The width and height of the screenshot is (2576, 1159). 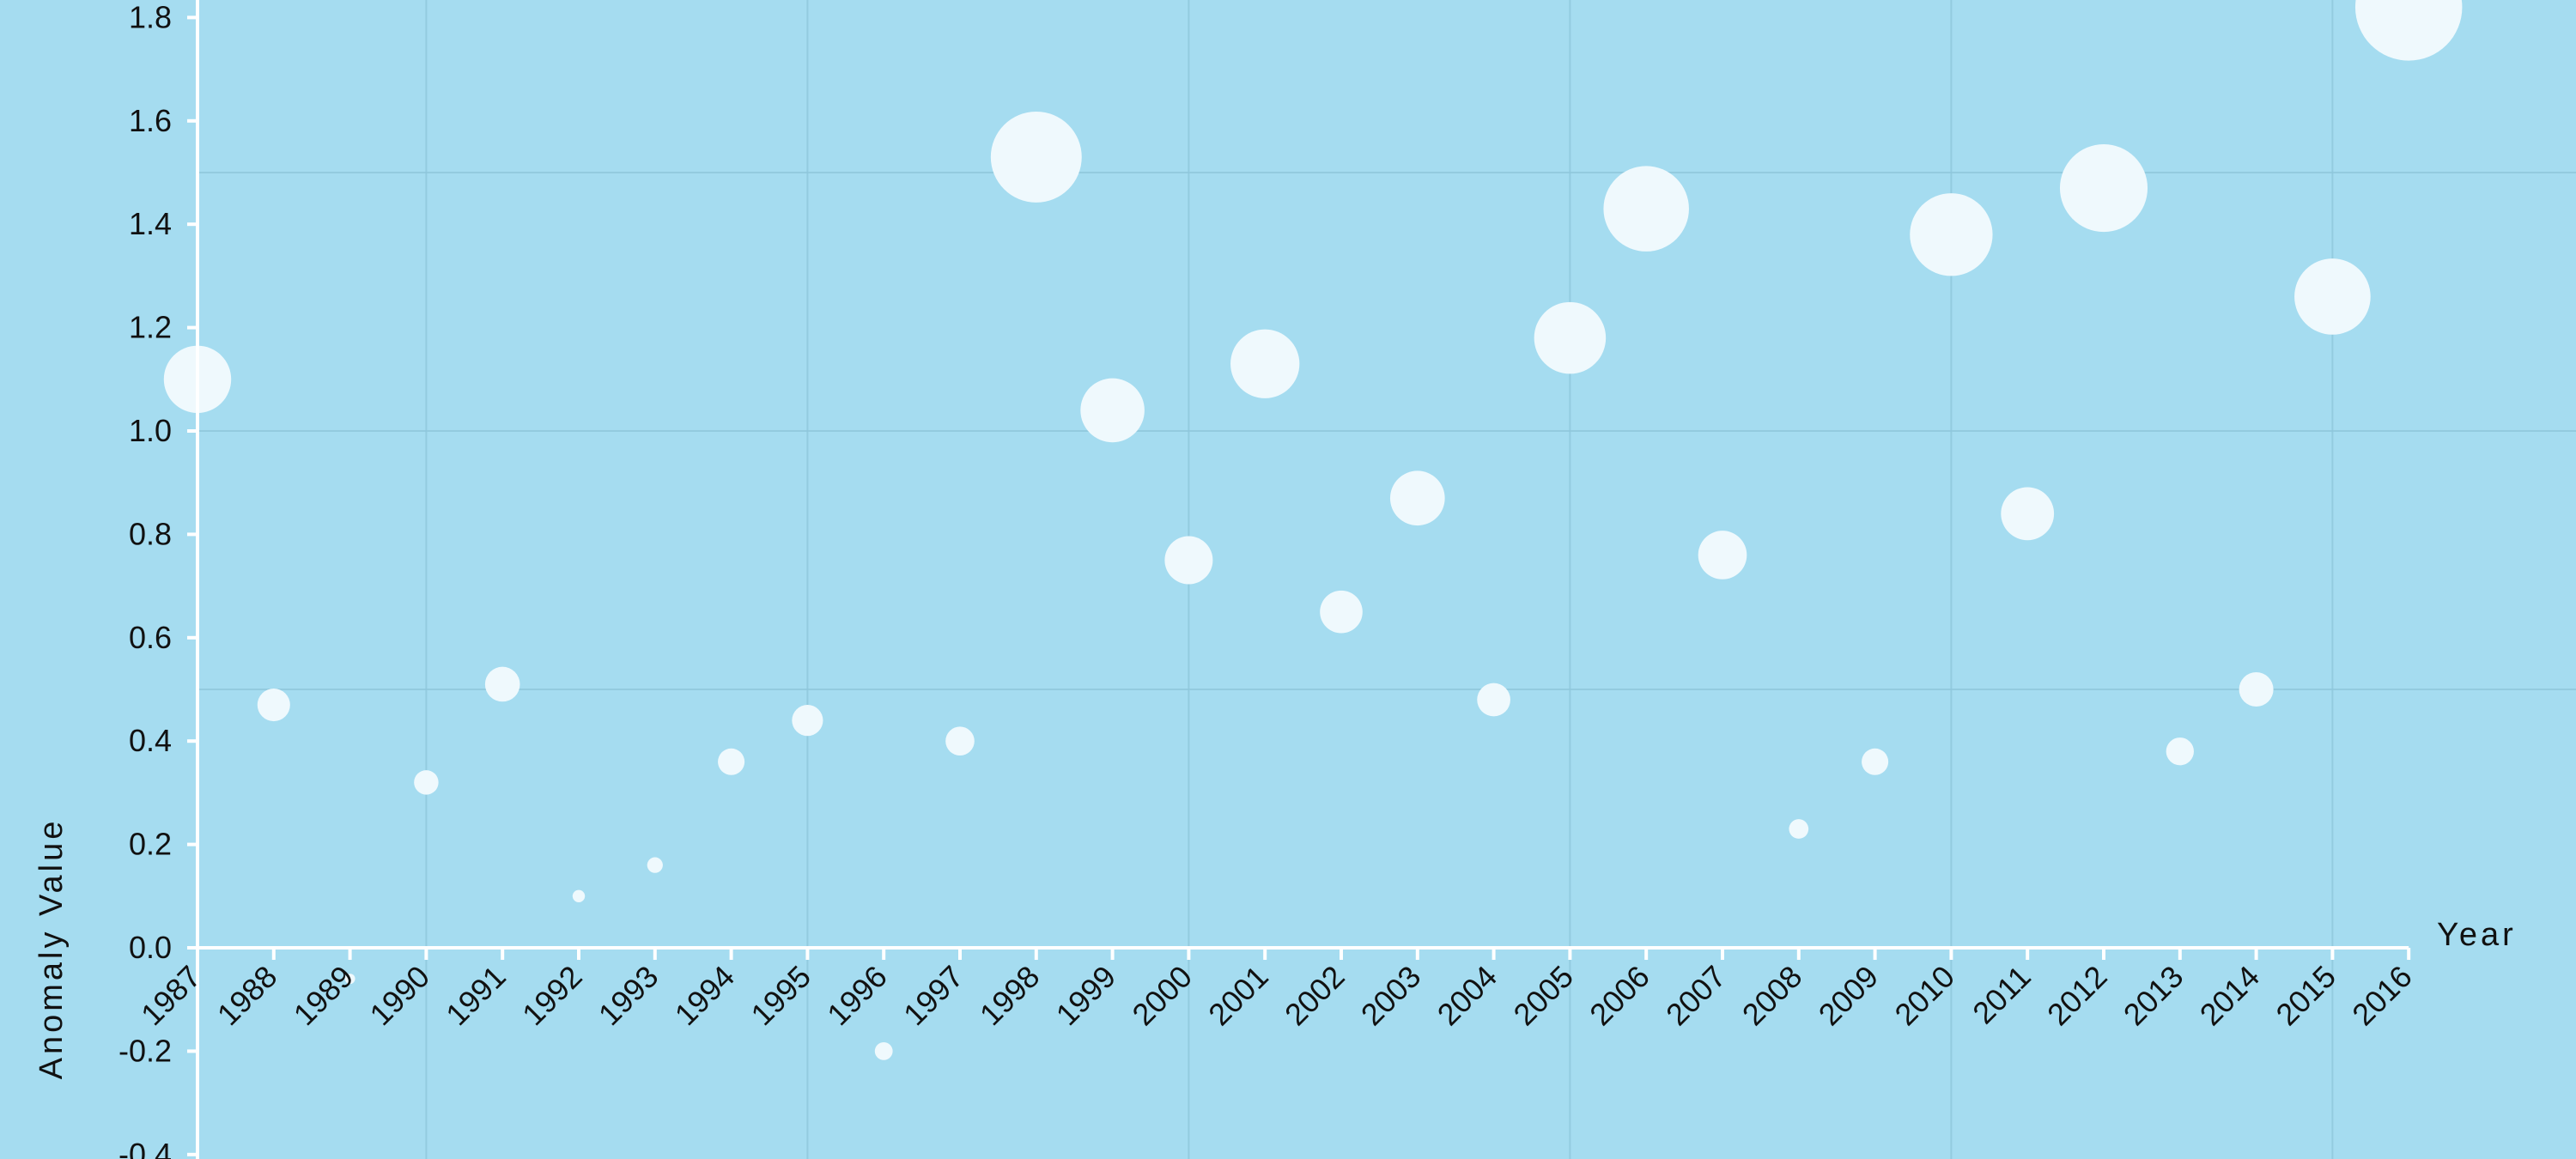 What do you see at coordinates (960, 740) in the screenshot?
I see `data-bubble-1997` at bounding box center [960, 740].